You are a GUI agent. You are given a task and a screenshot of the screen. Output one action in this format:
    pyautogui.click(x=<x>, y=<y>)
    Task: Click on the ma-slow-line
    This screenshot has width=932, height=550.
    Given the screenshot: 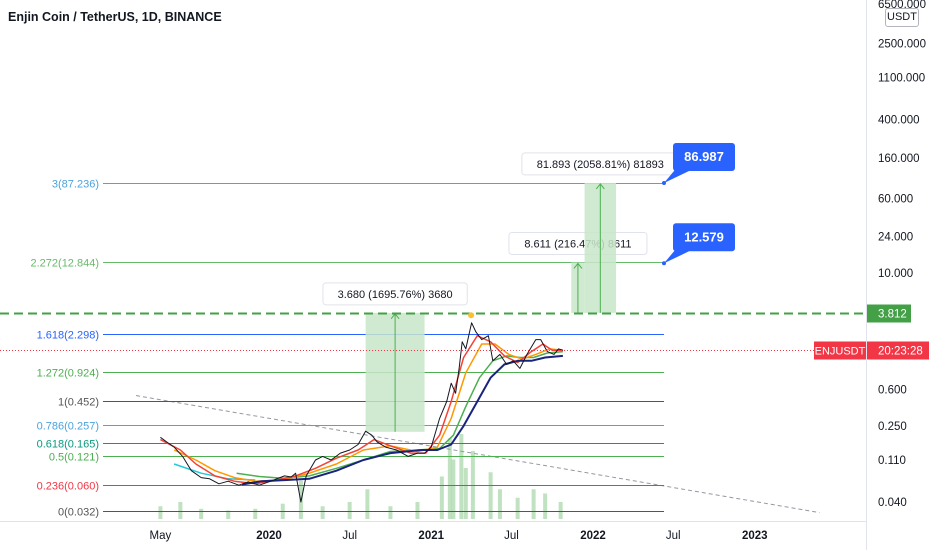 What is the action you would take?
    pyautogui.click(x=399, y=414)
    